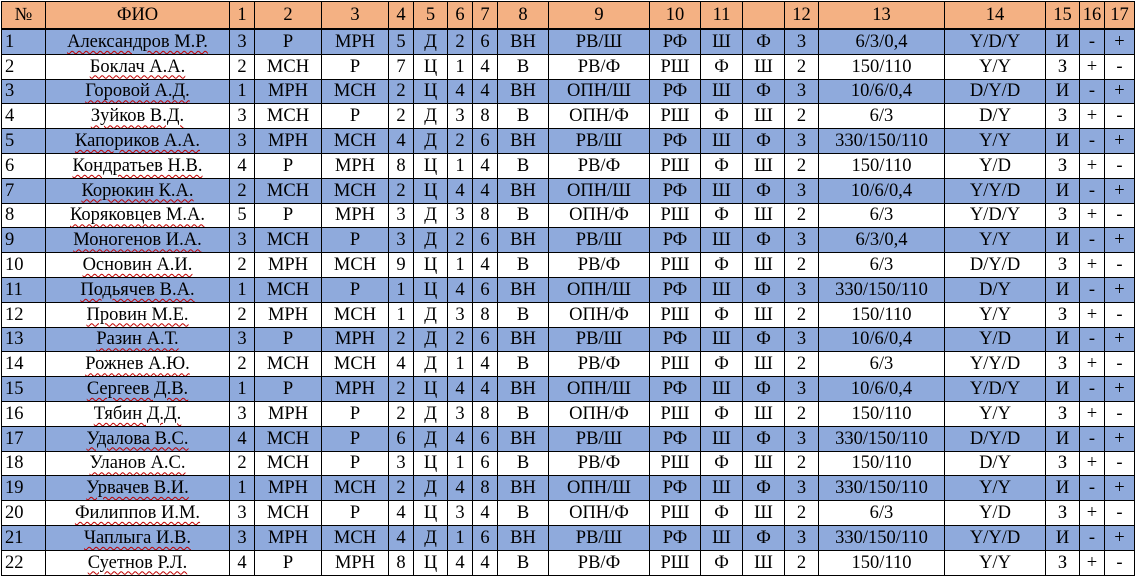 This screenshot has height=585, width=1135. What do you see at coordinates (137, 488) in the screenshot?
I see `student-name-cell: Урвачев В.И.` at bounding box center [137, 488].